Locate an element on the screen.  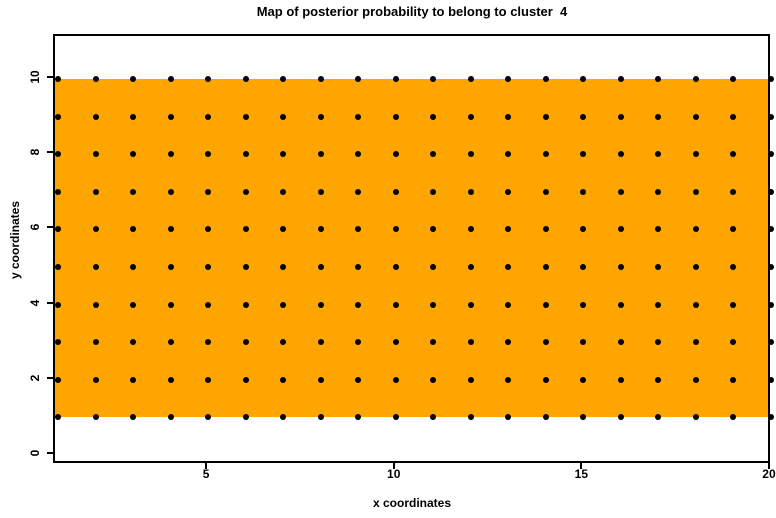
x-tick-label: 5 is located at coordinates (206, 474).